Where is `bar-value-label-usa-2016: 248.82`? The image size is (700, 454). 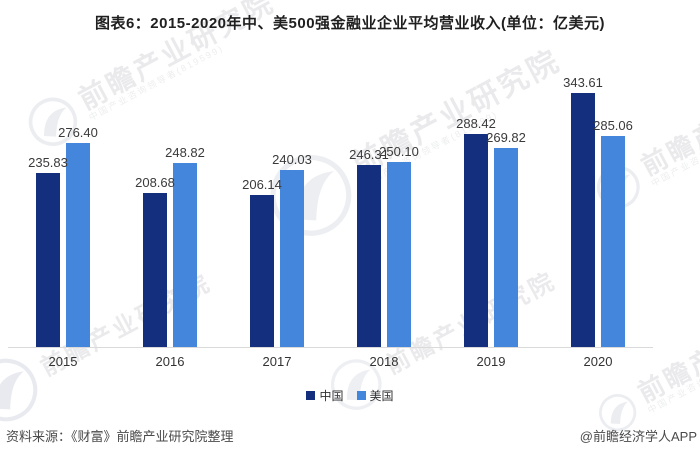
bar-value-label-usa-2016: 248.82 is located at coordinates (185, 152).